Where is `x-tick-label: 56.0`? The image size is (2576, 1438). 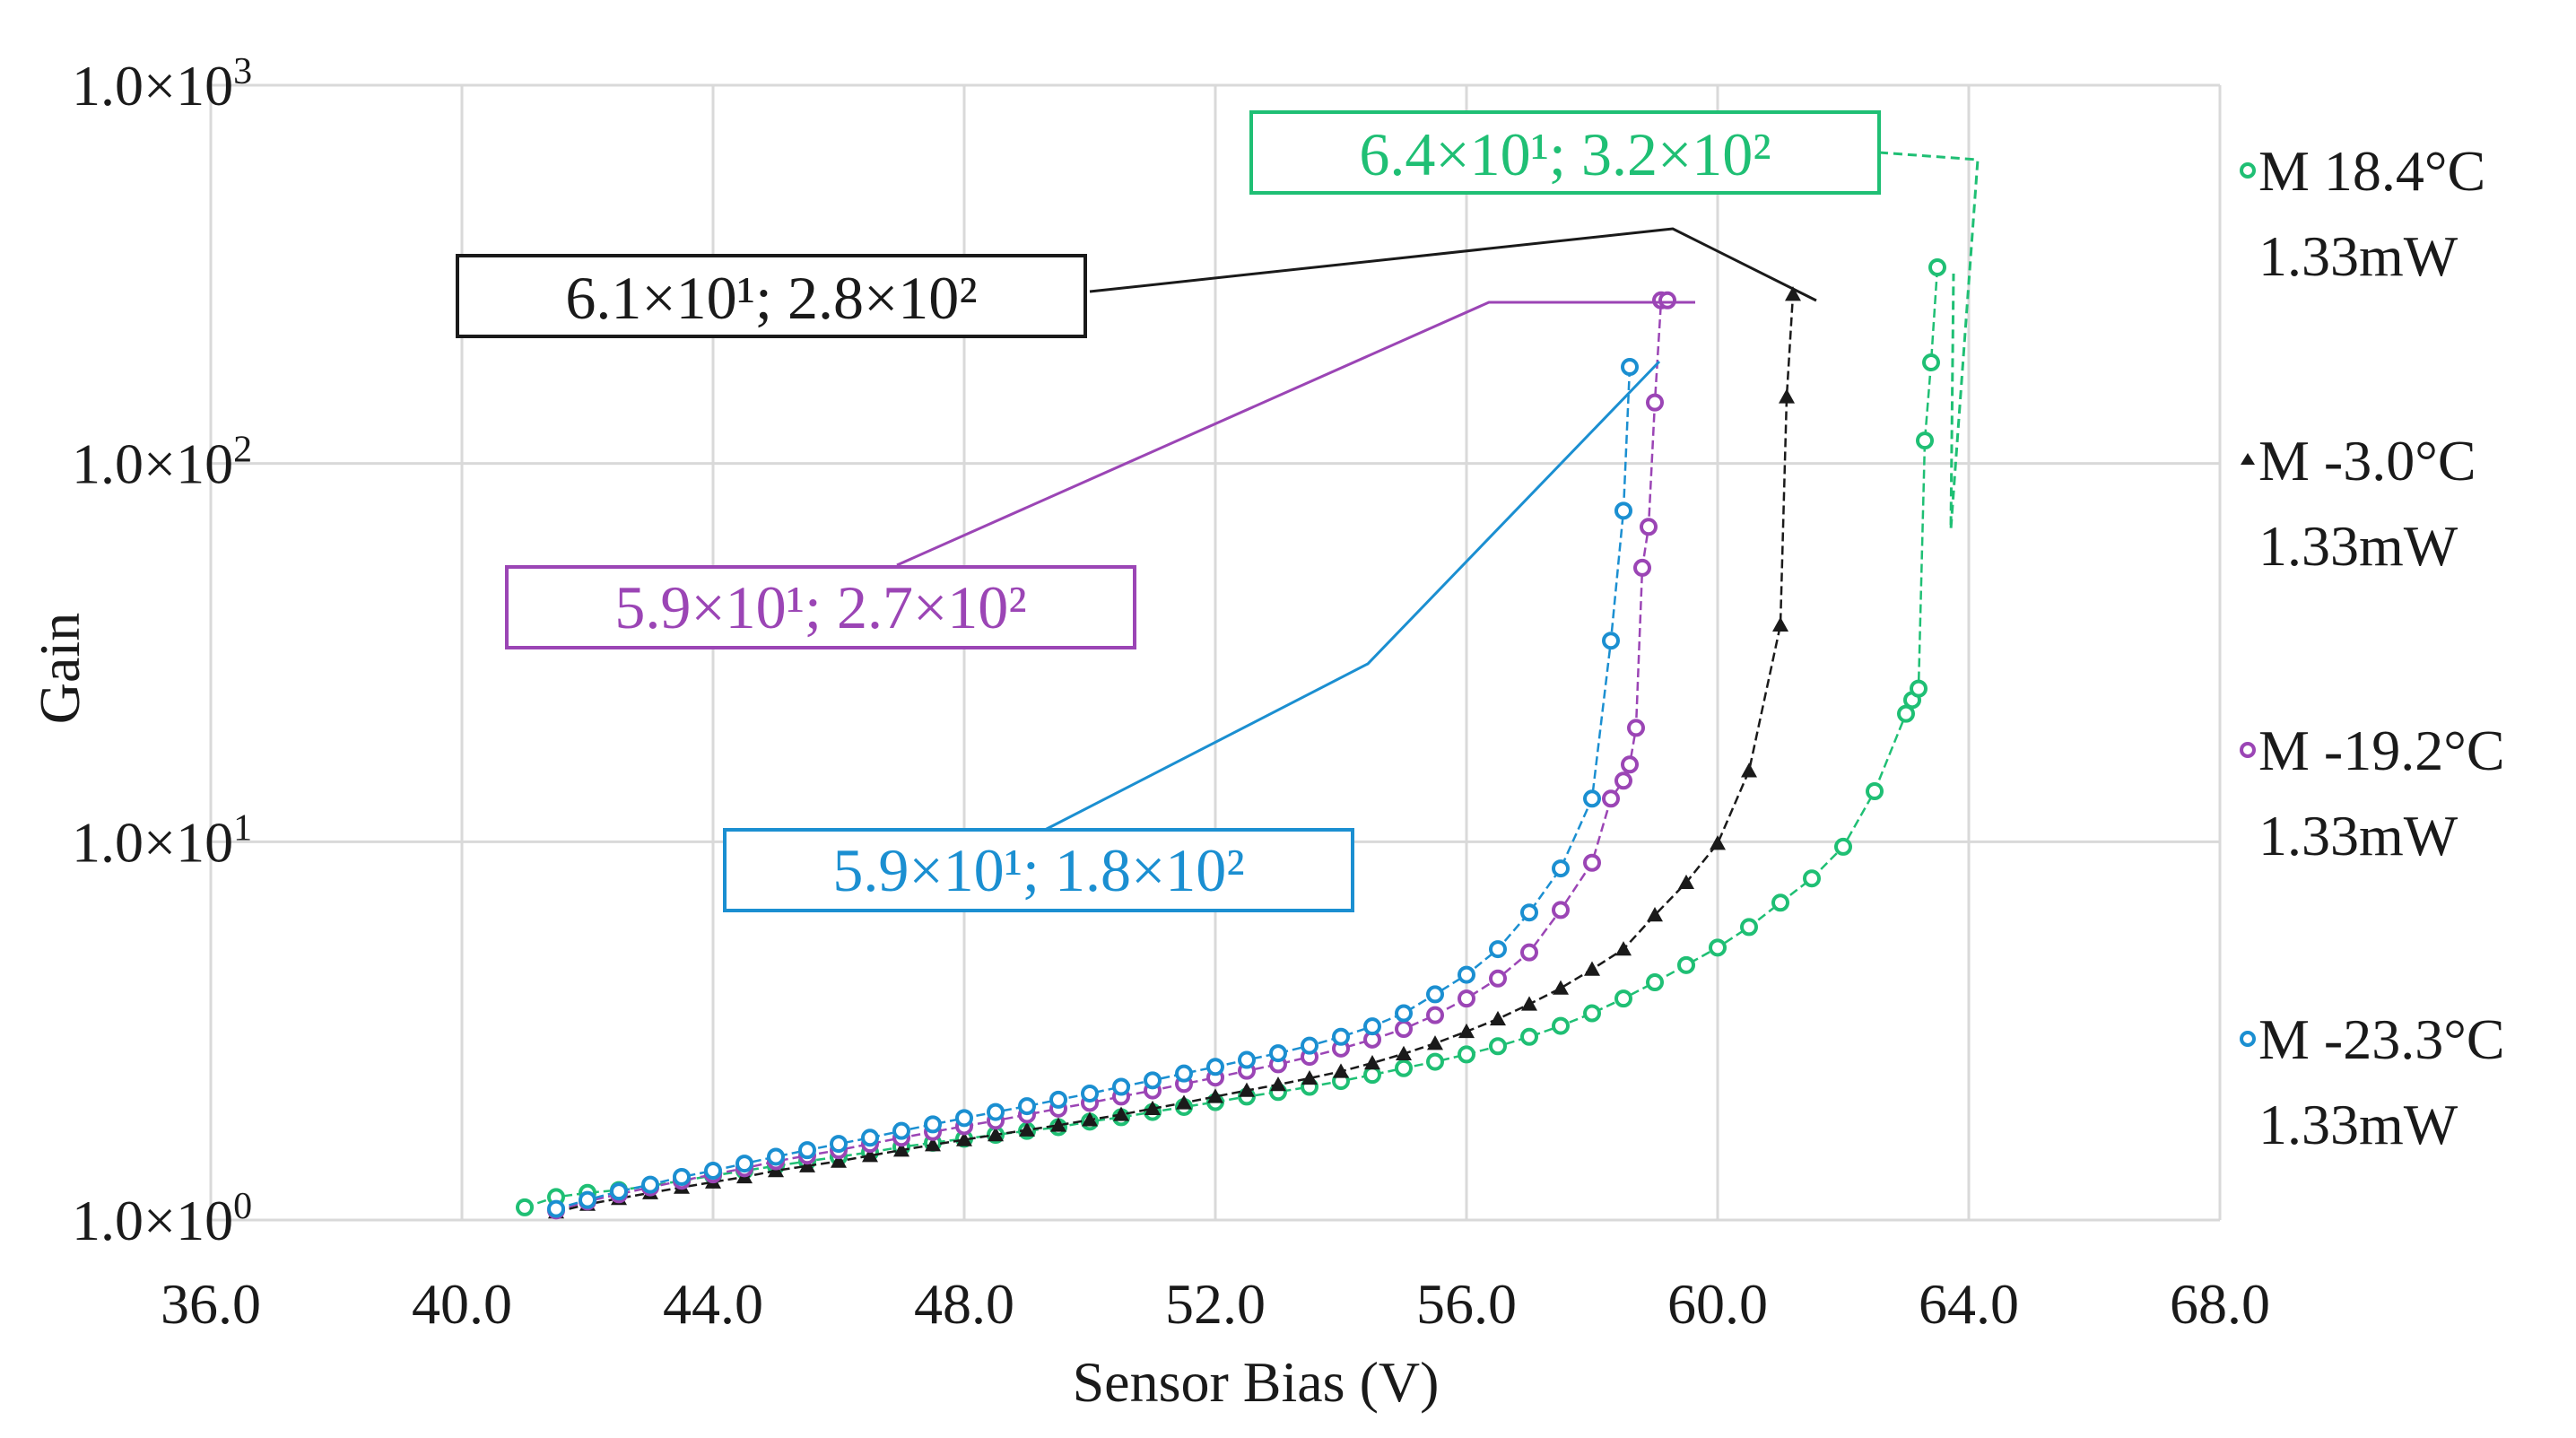
x-tick-label: 56.0 is located at coordinates (1466, 1304).